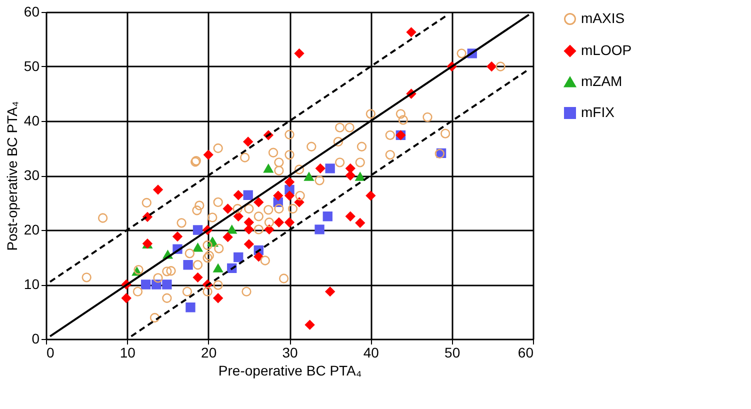 This screenshot has height=409, width=751. I want to click on legend-label: mZAM, so click(601, 81).